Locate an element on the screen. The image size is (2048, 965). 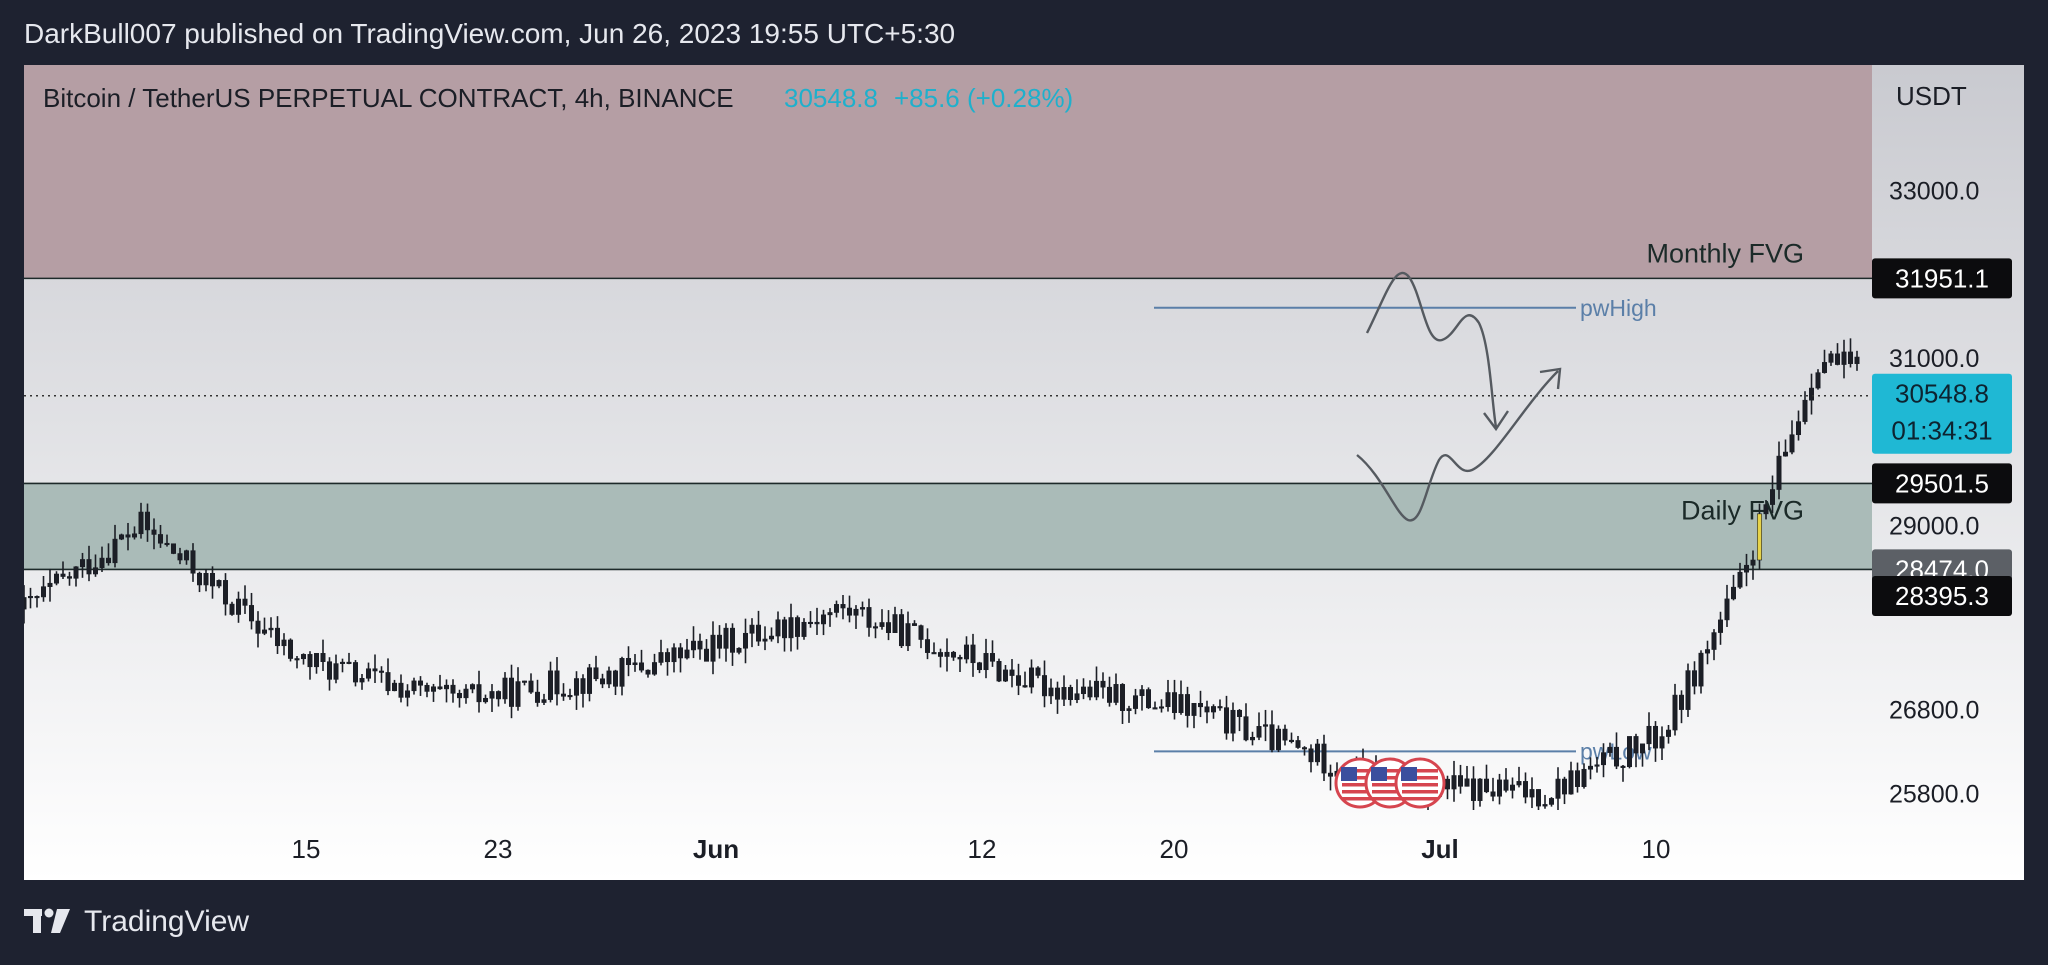
price-label-text: 28395.3 is located at coordinates (1942, 596).